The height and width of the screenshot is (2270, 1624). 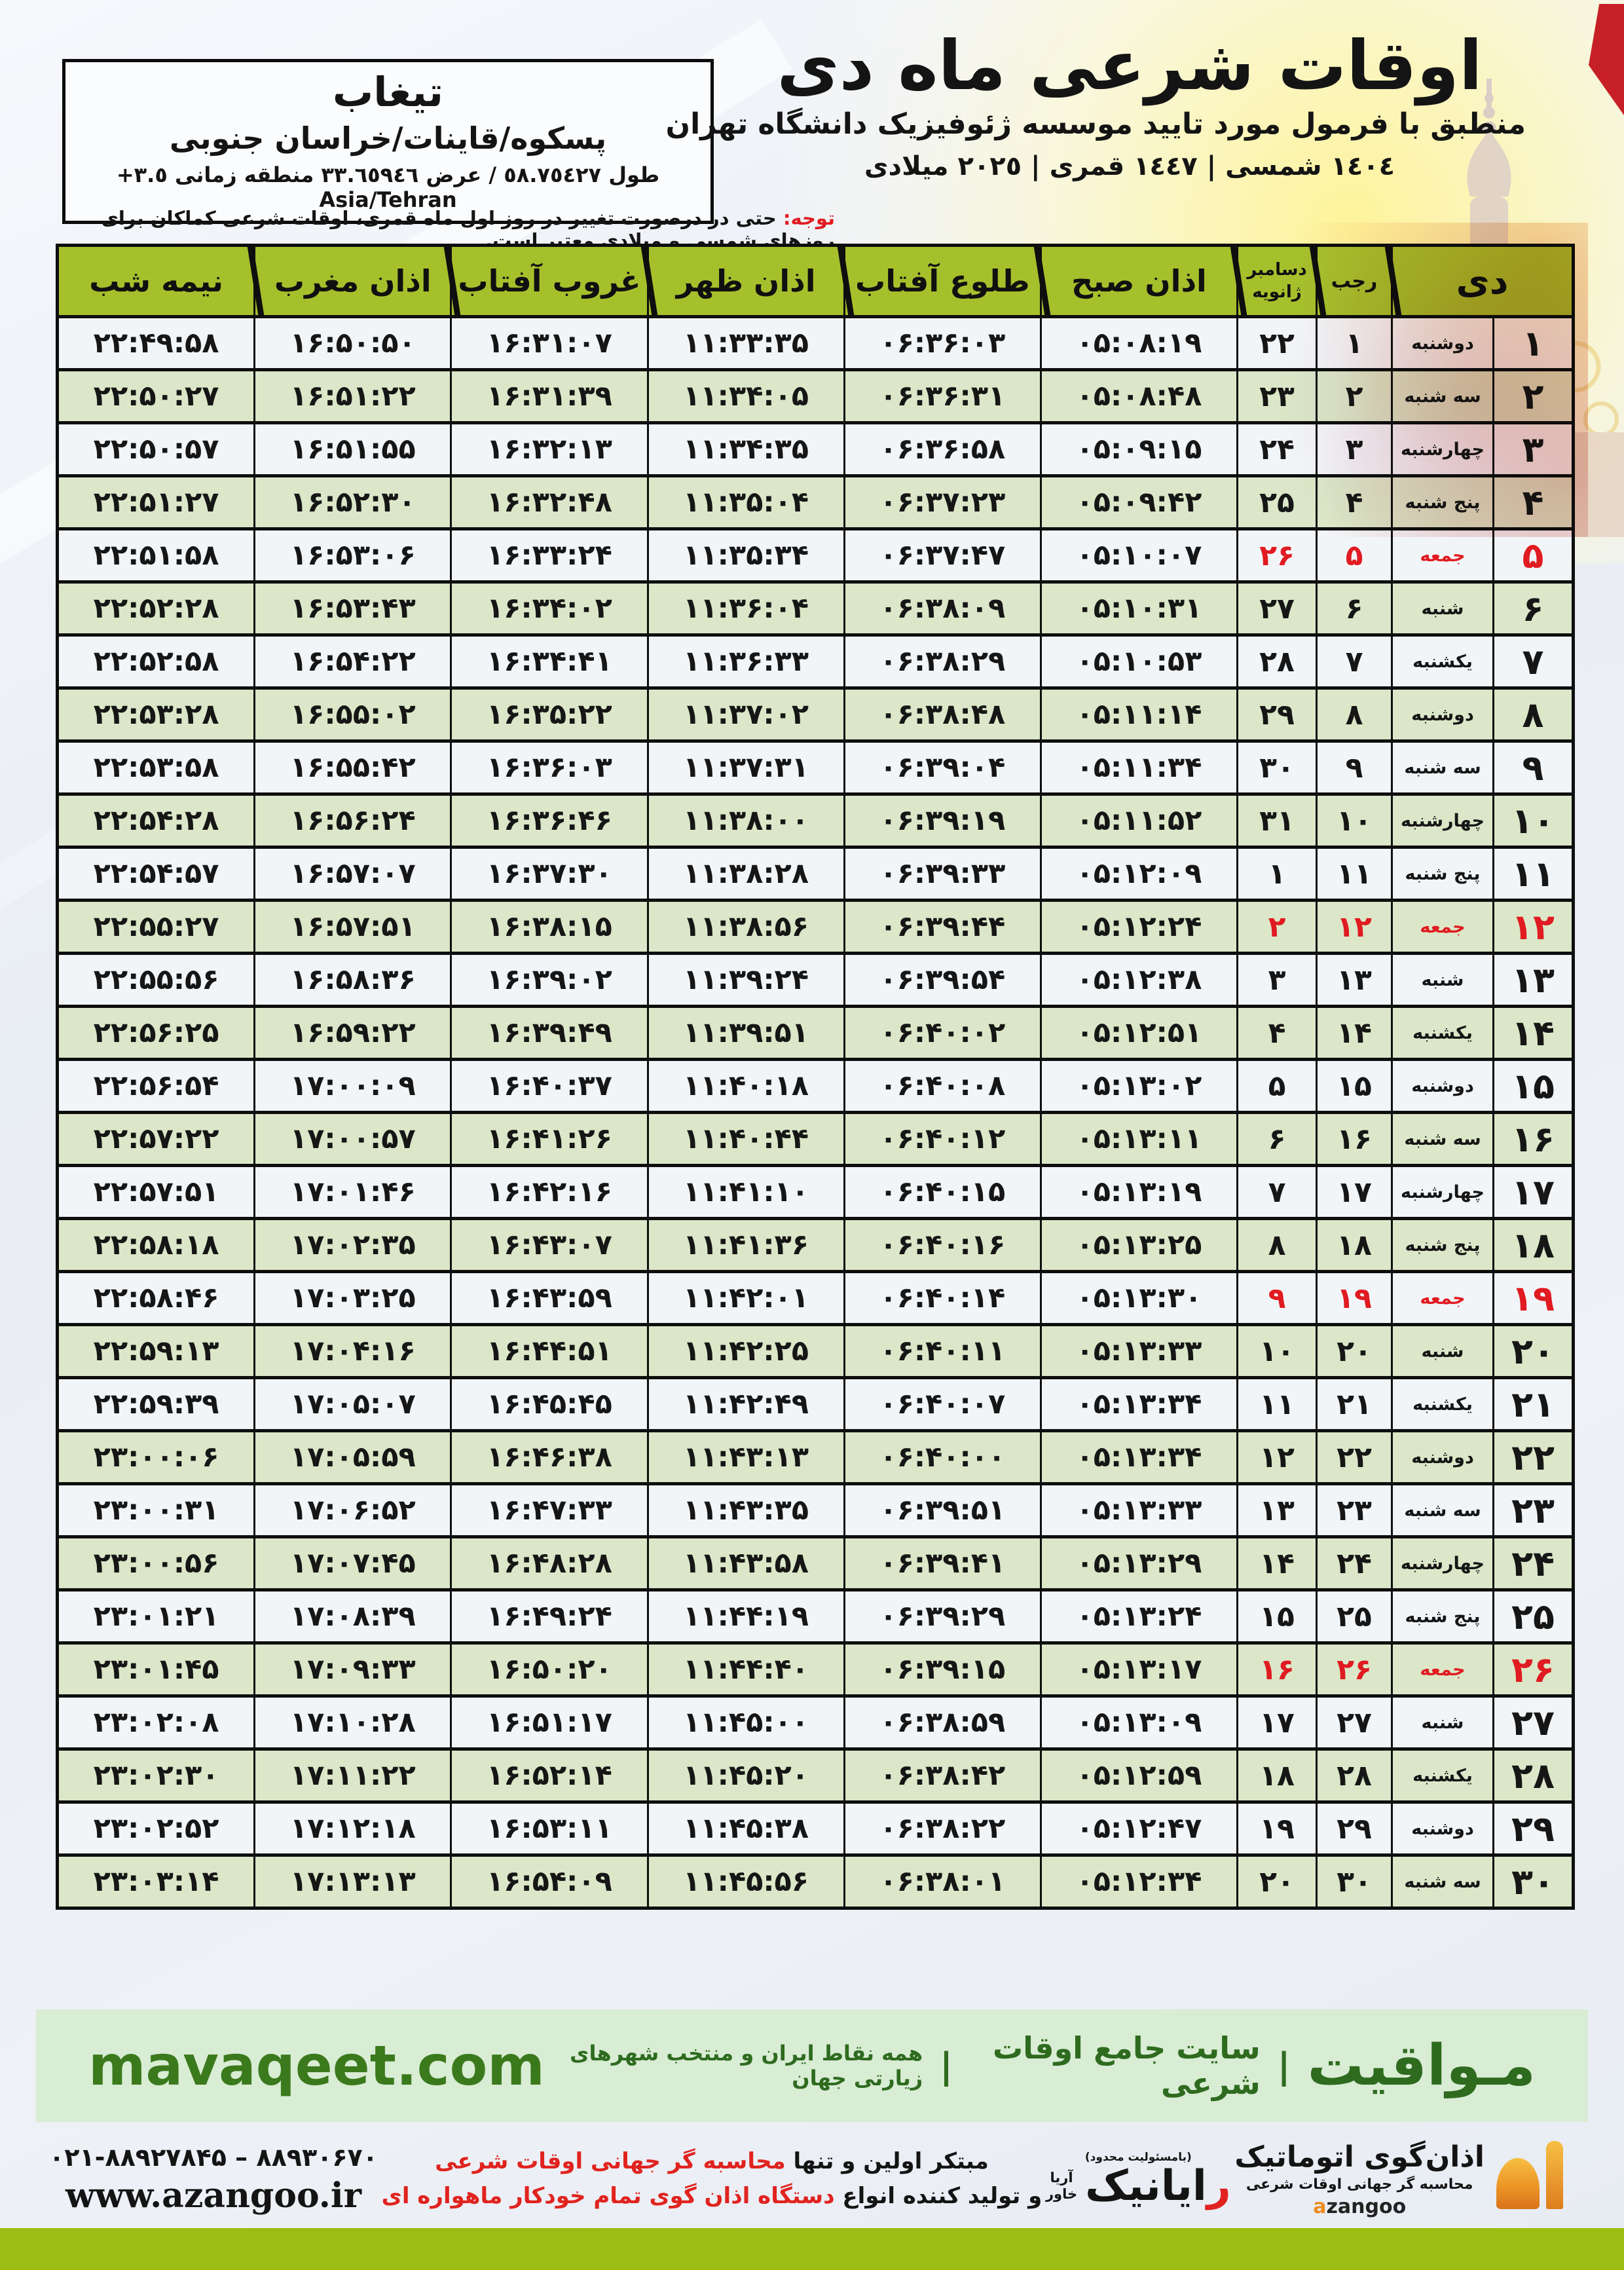 I want to click on cell-weekday: چهارشنبه, so click(x=1442, y=1563).